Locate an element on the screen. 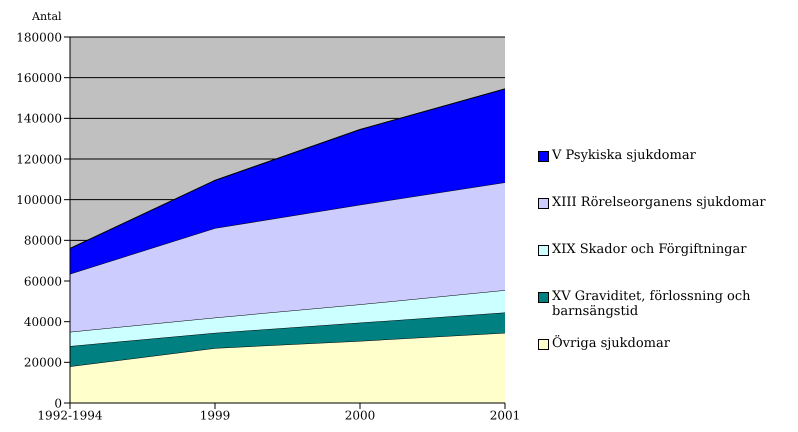 This screenshot has height=432, width=798. legend-label: XIII Rörelseorganens sjukdomar is located at coordinates (659, 202).